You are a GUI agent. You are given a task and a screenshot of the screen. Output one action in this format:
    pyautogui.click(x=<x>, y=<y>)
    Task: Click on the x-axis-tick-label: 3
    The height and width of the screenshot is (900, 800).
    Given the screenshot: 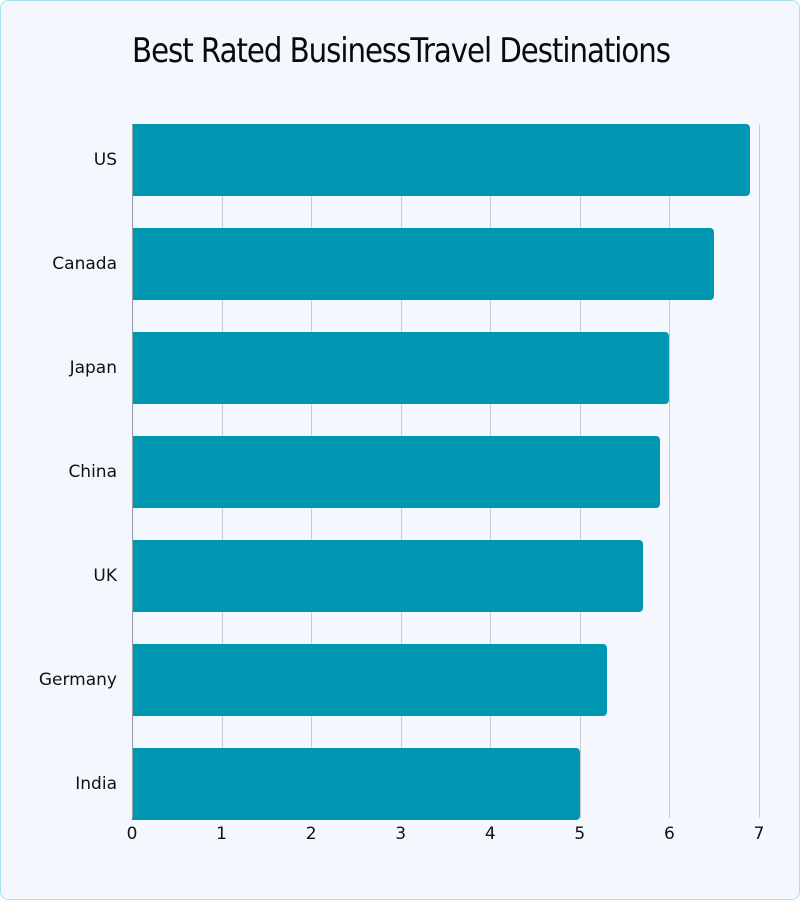 What is the action you would take?
    pyautogui.click(x=401, y=834)
    